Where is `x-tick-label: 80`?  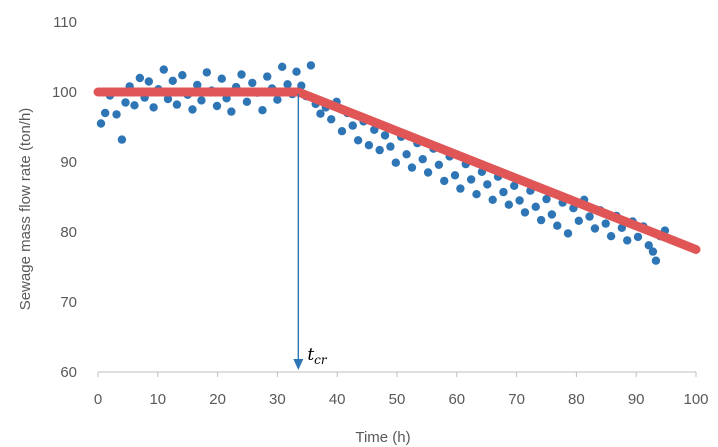
x-tick-label: 80 is located at coordinates (576, 399).